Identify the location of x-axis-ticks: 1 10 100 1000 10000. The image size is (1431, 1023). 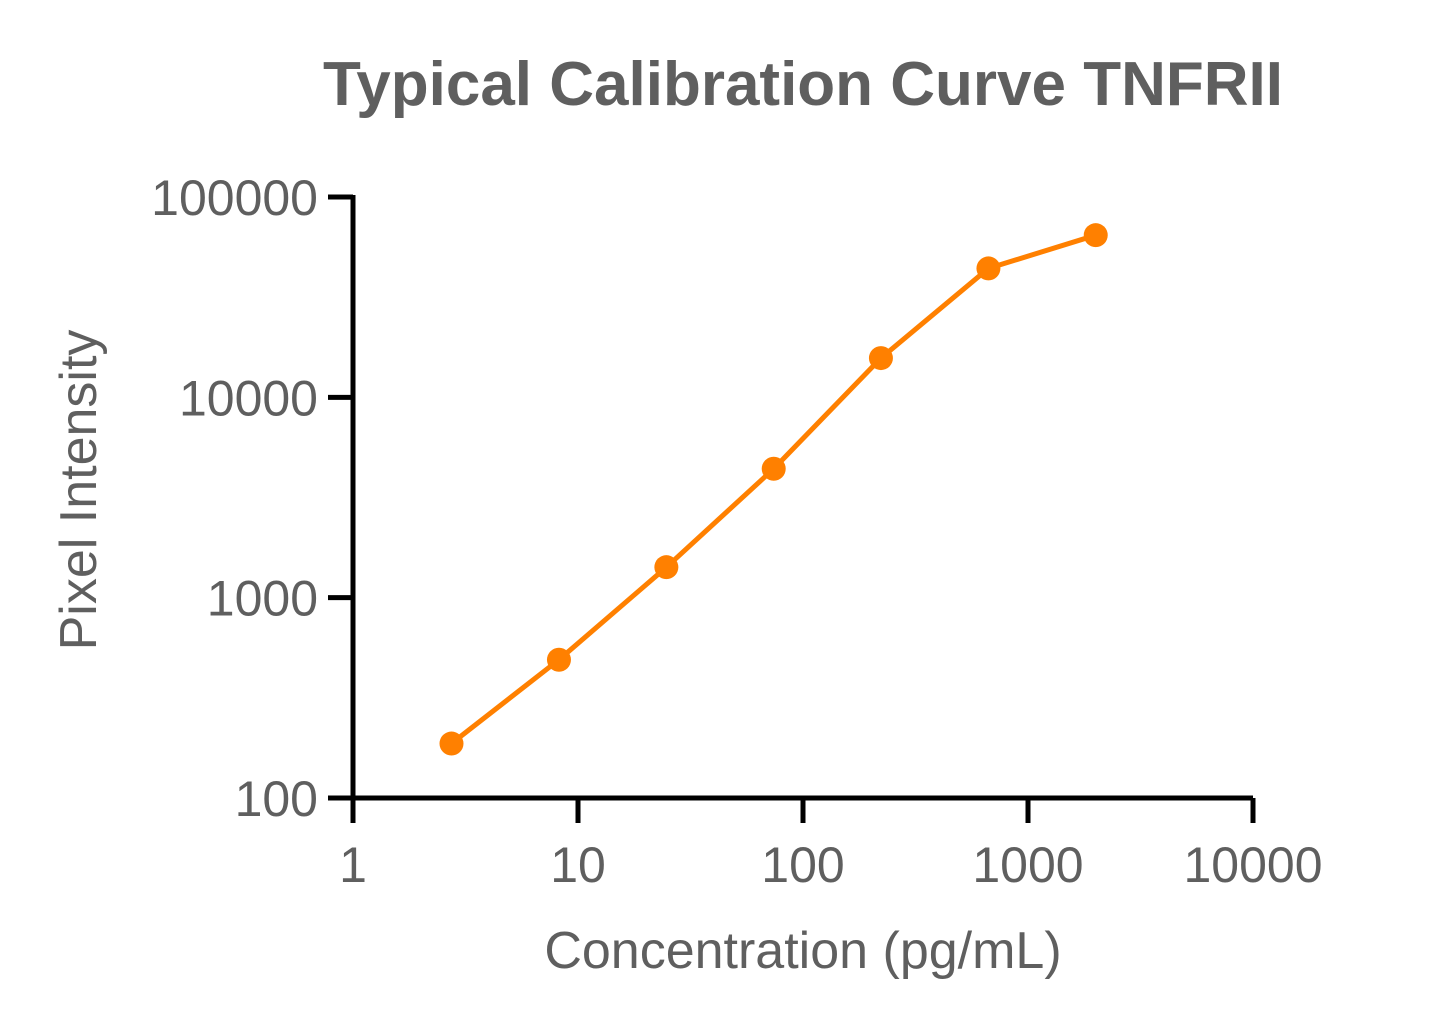
(831, 845).